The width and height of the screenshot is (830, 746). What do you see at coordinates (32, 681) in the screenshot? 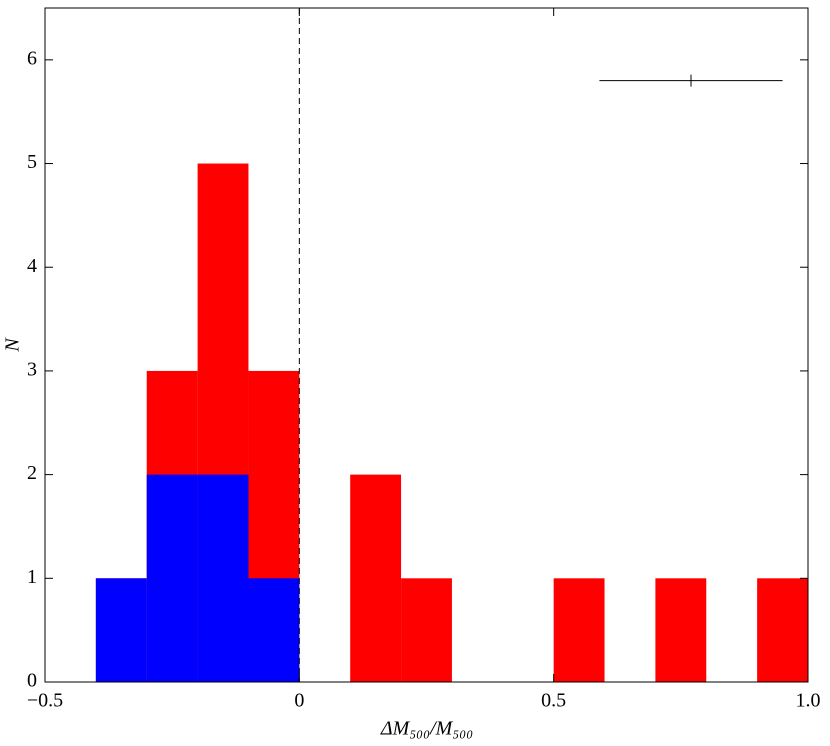
I see `y-tick-label: 0` at bounding box center [32, 681].